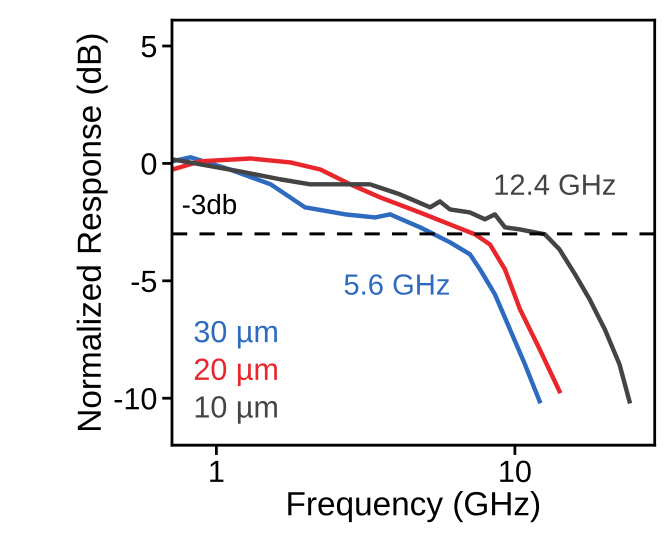 This screenshot has width=664, height=560. Describe the element at coordinates (235, 334) in the screenshot. I see `text: 30 µm` at that location.